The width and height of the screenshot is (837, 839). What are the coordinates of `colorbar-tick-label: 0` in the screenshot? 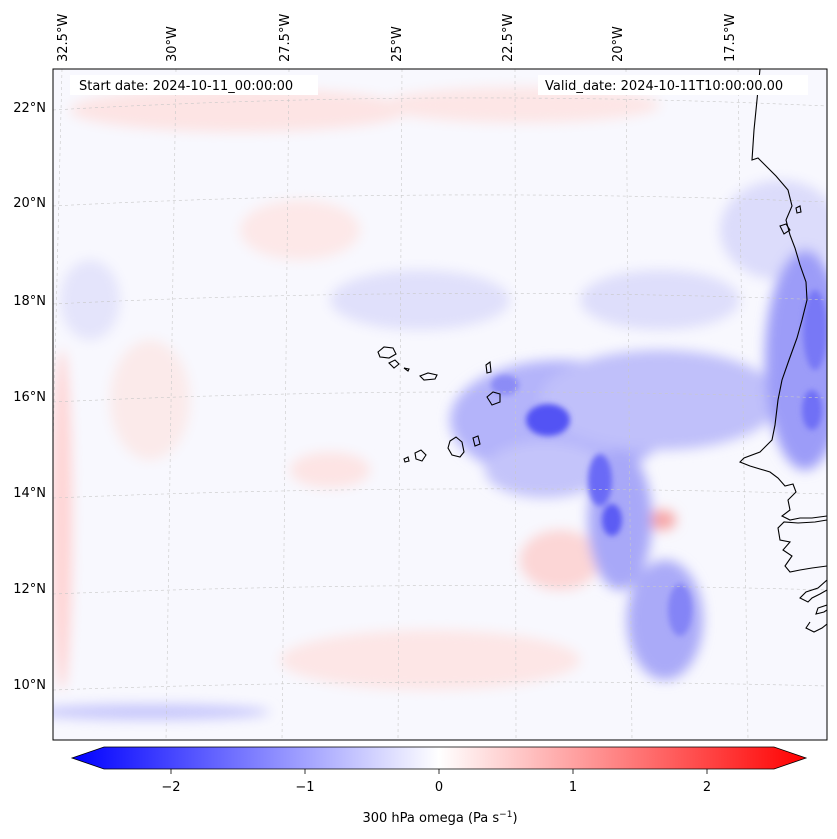 It's located at (439, 787).